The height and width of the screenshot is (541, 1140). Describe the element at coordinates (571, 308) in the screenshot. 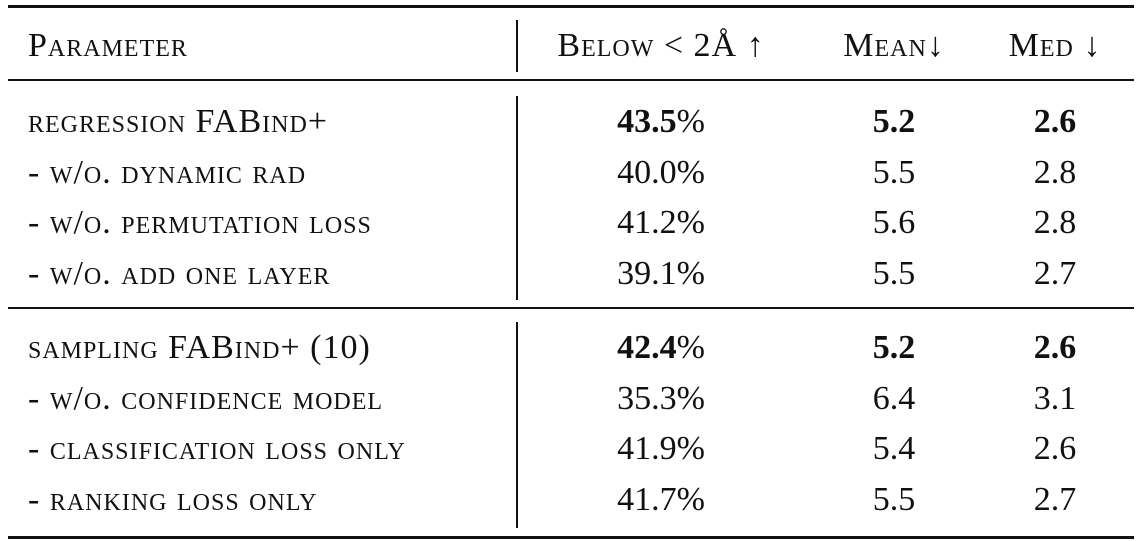

I see `group-rule` at that location.